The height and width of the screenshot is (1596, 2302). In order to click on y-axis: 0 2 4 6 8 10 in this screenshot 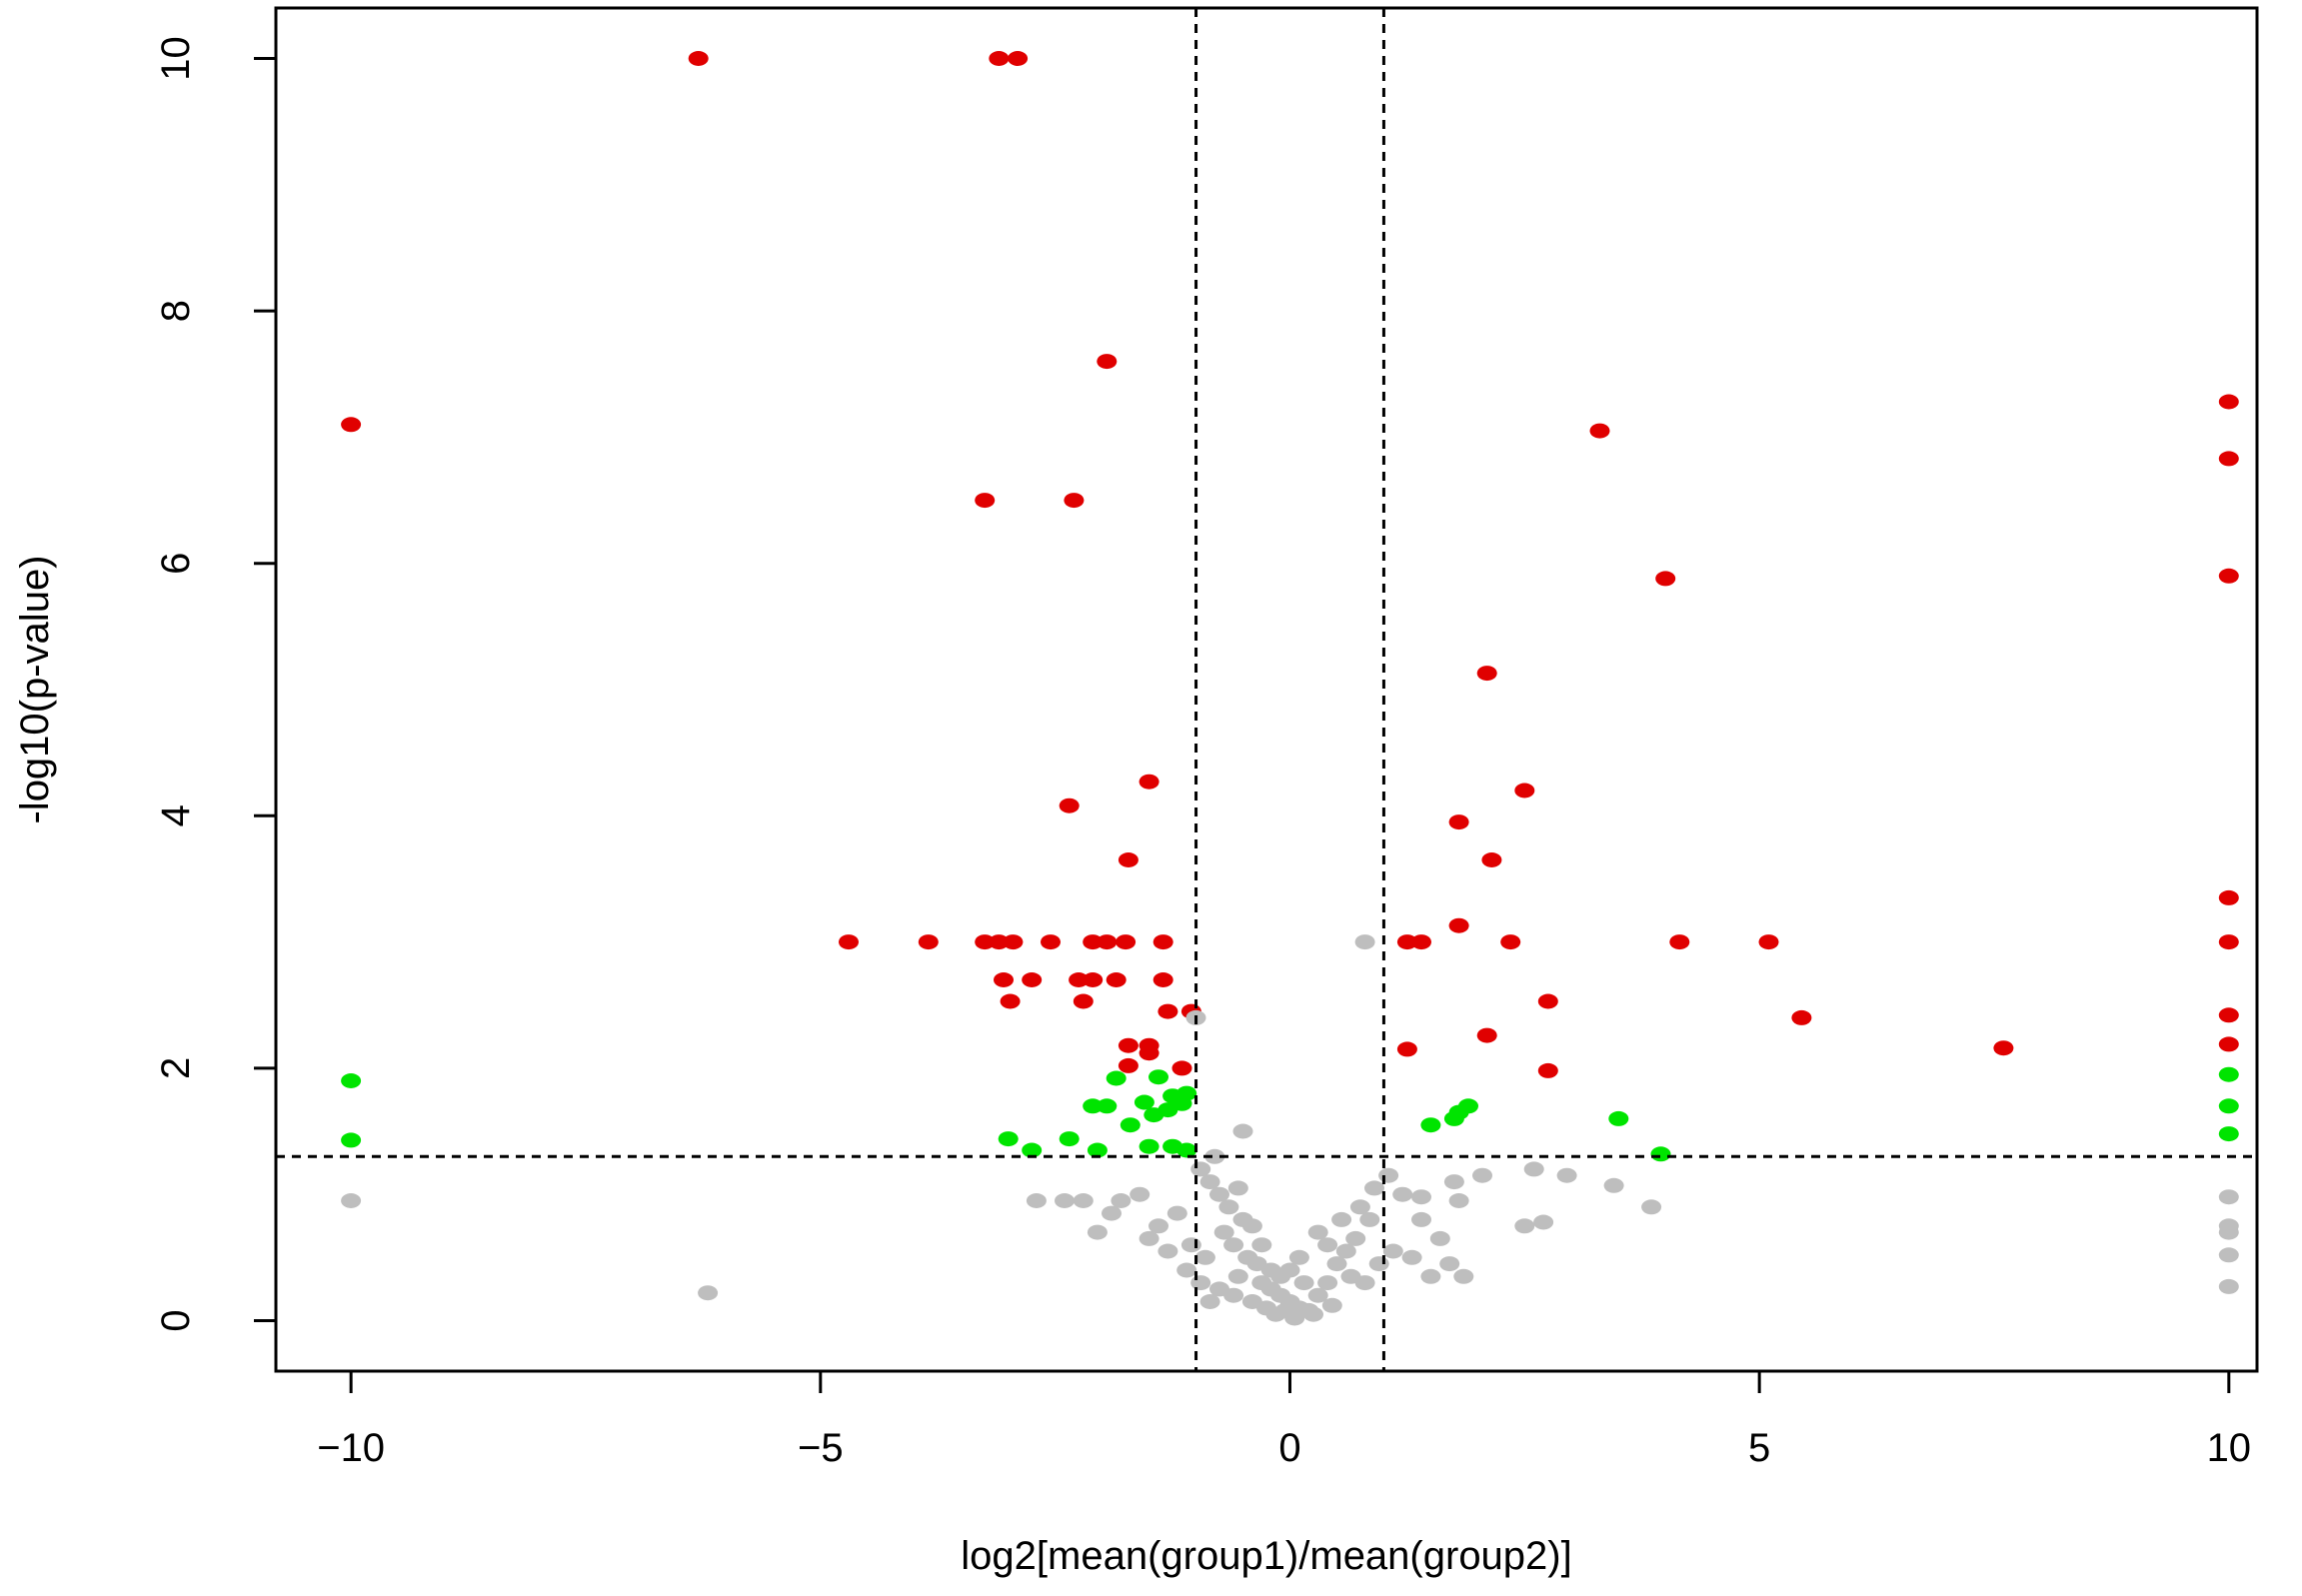, I will do `click(216, 684)`.